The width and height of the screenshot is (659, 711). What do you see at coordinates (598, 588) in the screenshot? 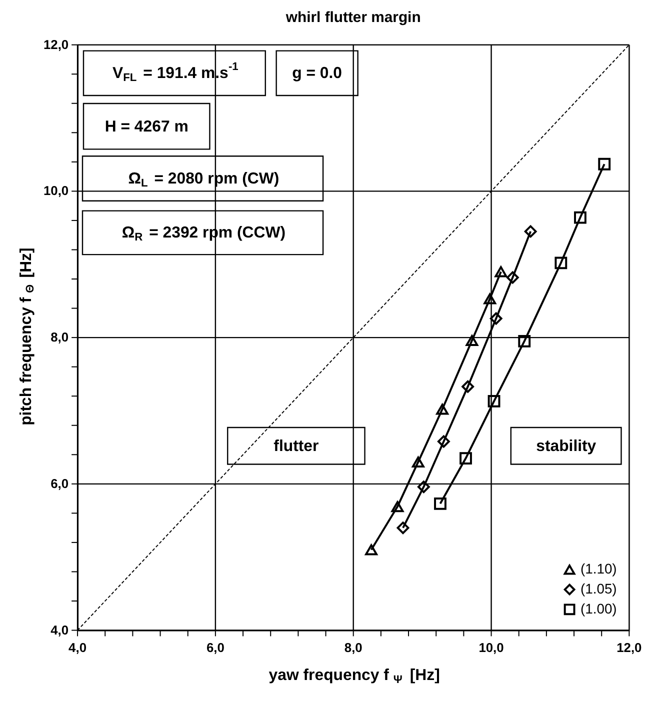
I see `legend-label: (1.05)` at bounding box center [598, 588].